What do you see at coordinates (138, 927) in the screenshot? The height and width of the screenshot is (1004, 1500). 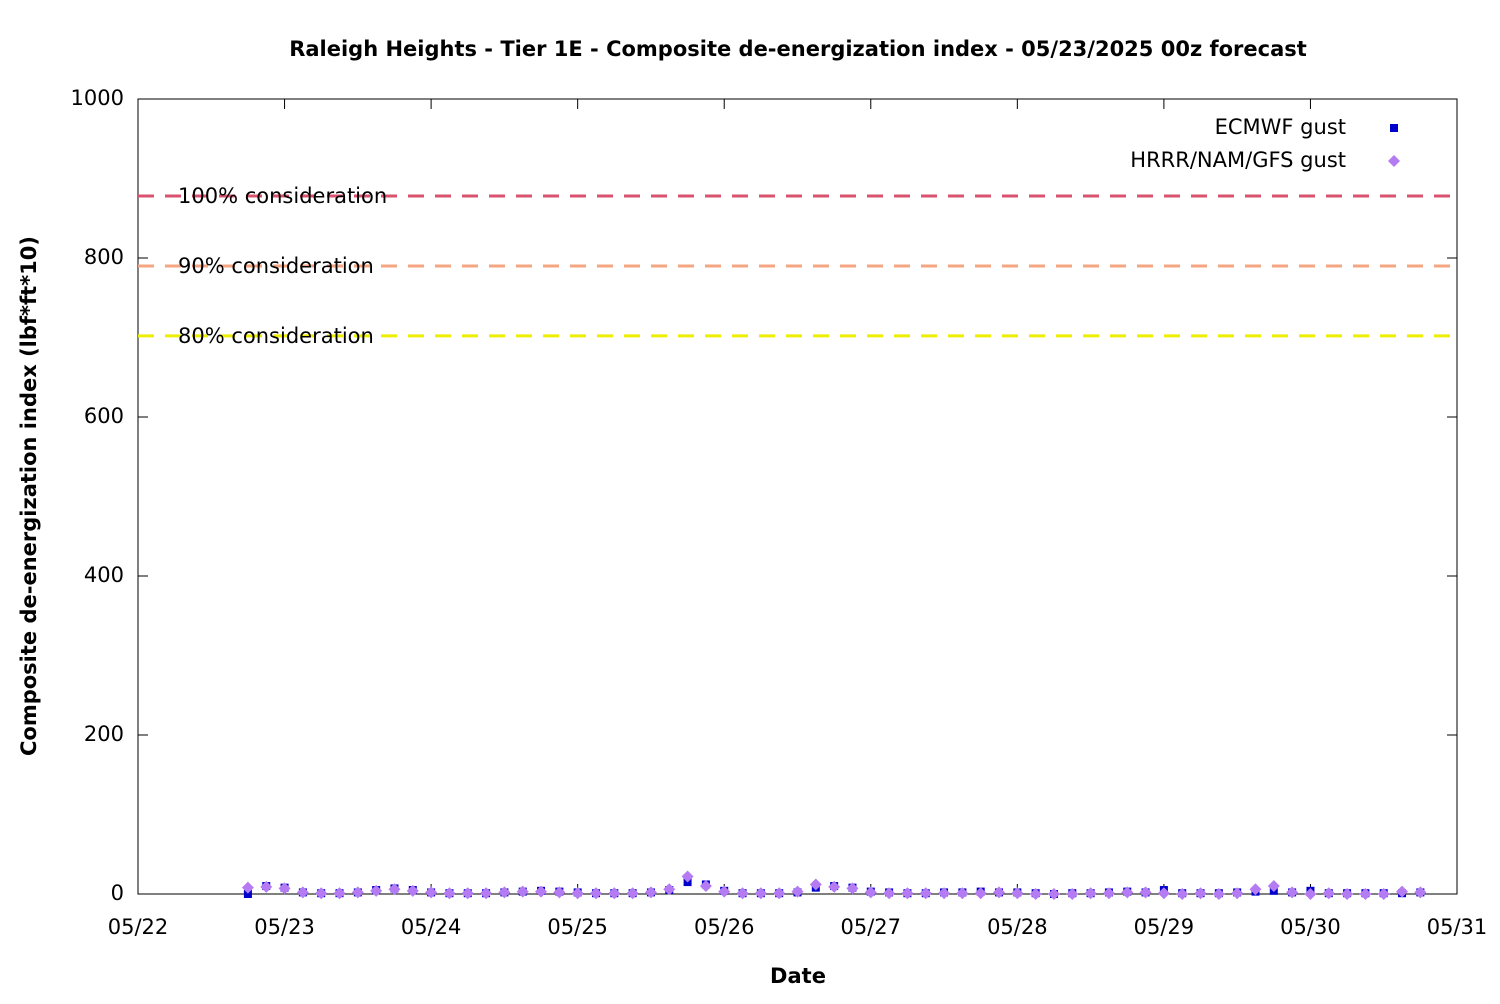 I see `x-tick-label: 05/22` at bounding box center [138, 927].